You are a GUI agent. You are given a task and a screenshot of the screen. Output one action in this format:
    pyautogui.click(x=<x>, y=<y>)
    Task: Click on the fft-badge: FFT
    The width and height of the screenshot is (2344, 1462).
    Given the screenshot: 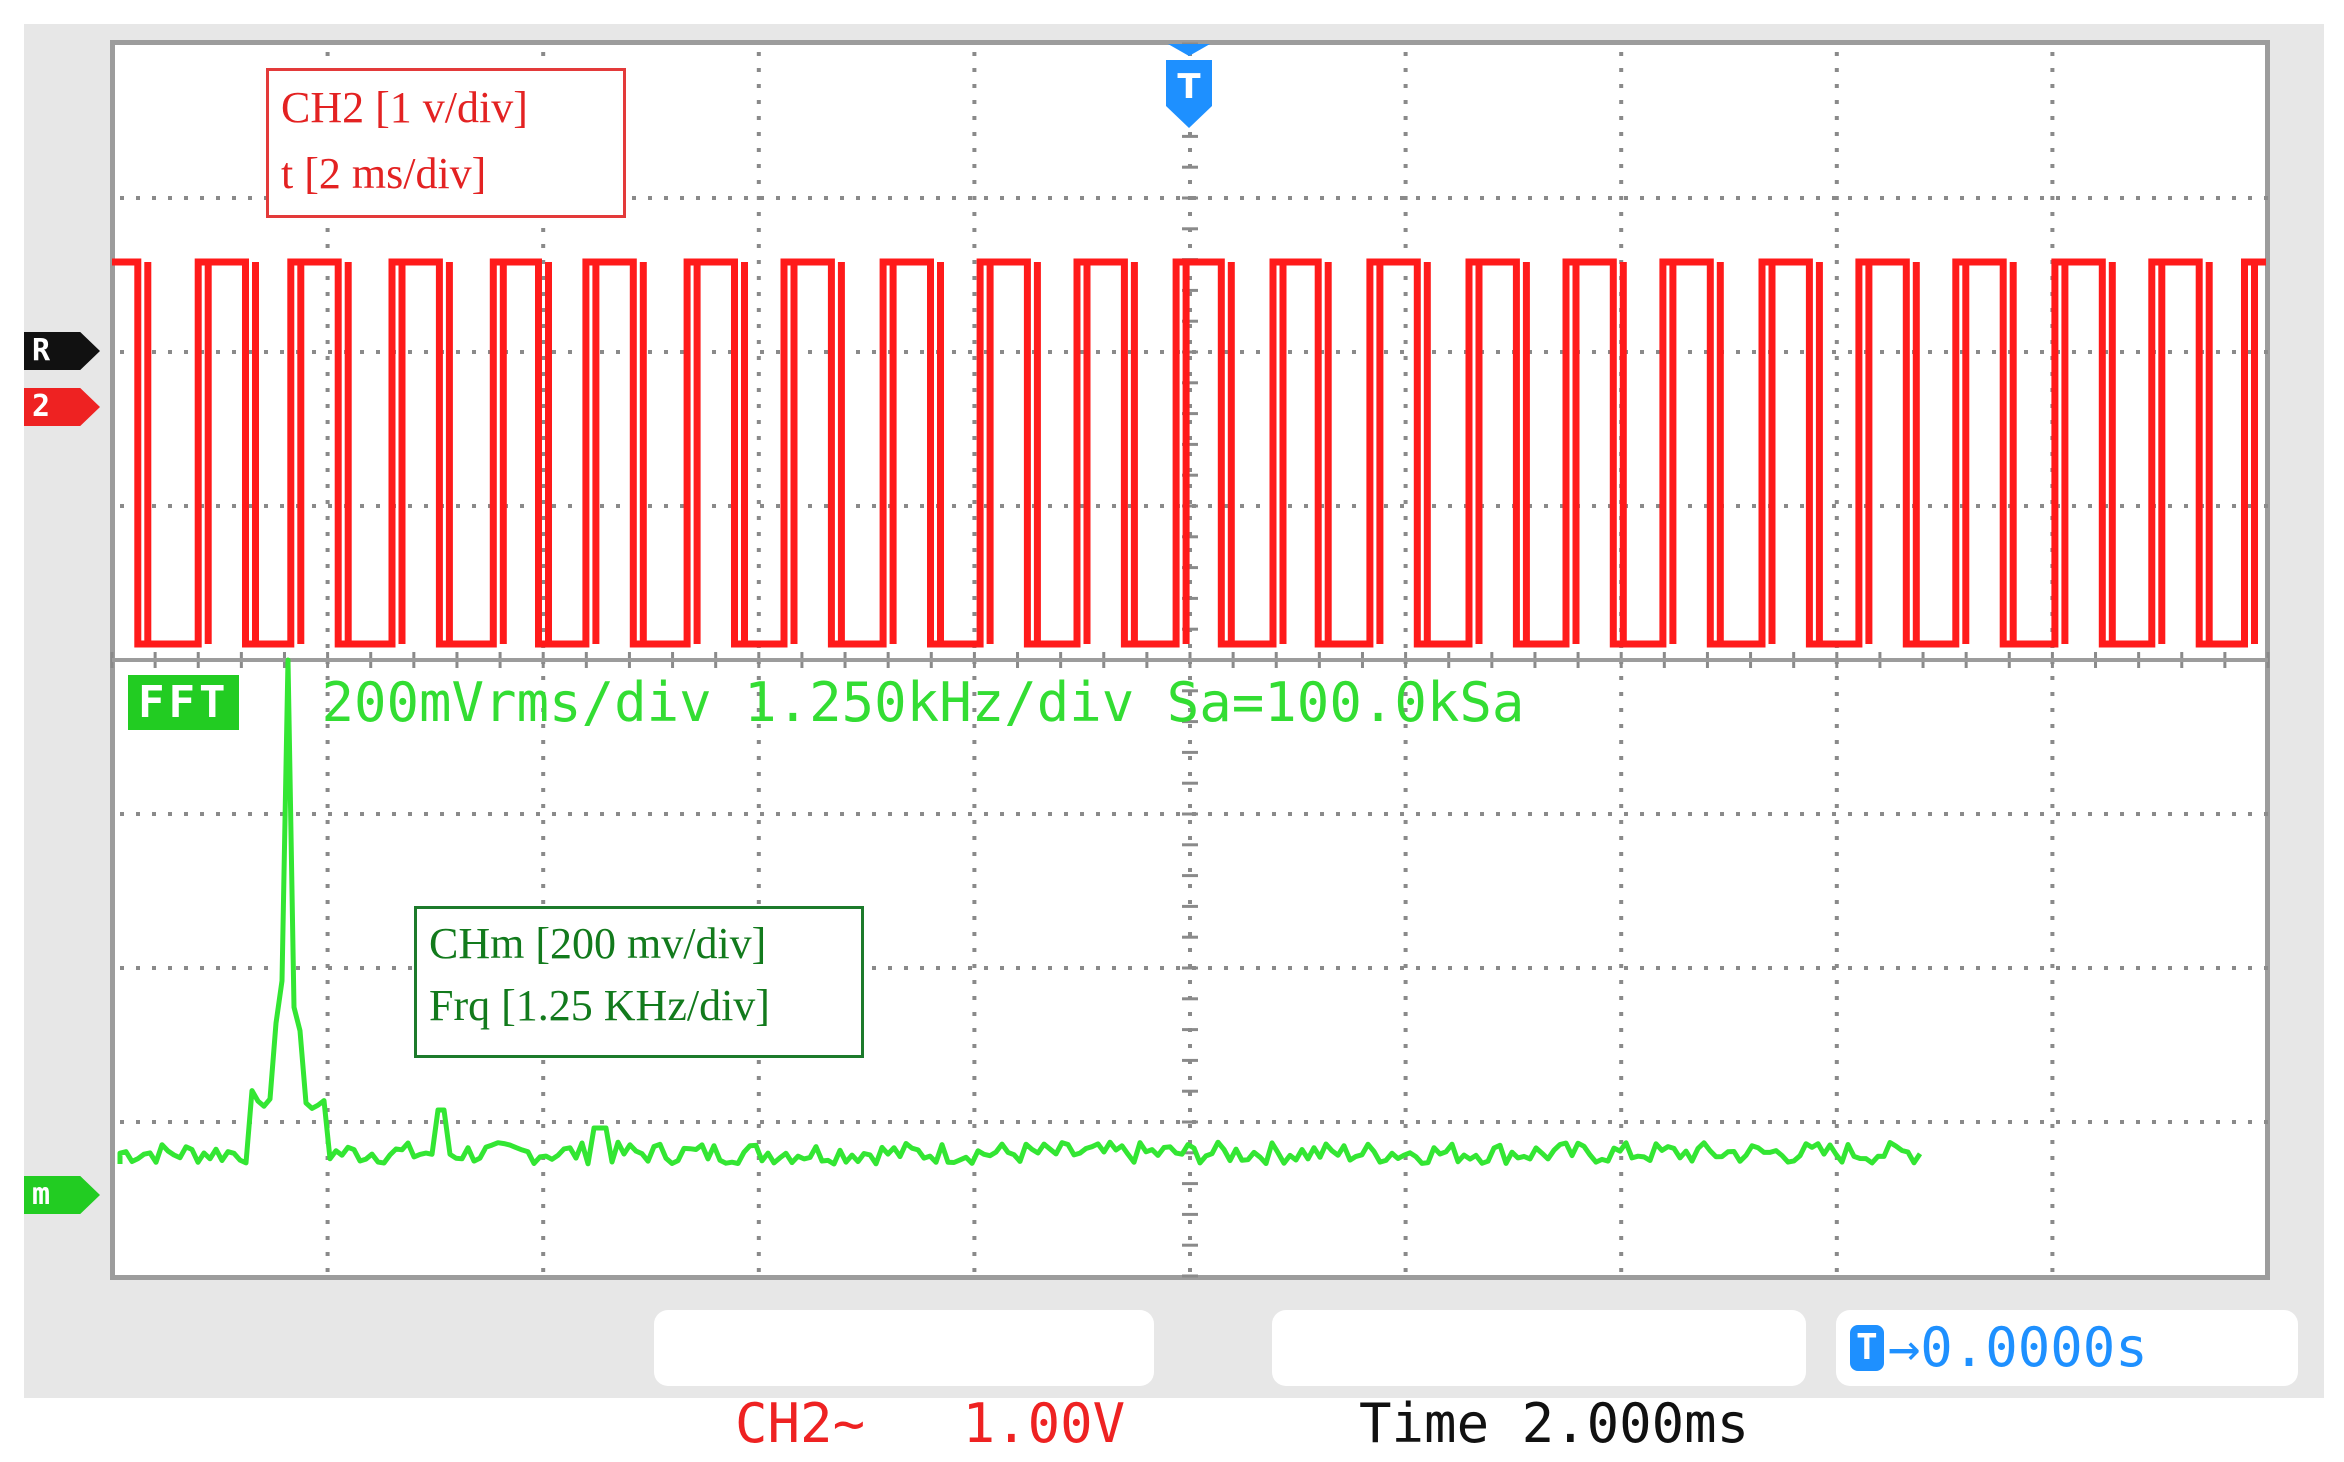 What is the action you would take?
    pyautogui.click(x=184, y=702)
    